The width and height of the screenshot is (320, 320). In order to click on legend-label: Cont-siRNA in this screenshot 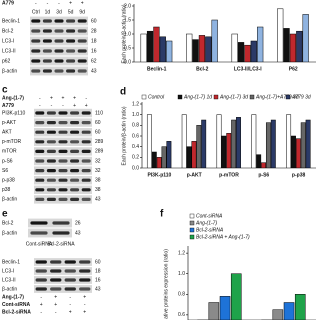, I will do `click(209, 216)`.